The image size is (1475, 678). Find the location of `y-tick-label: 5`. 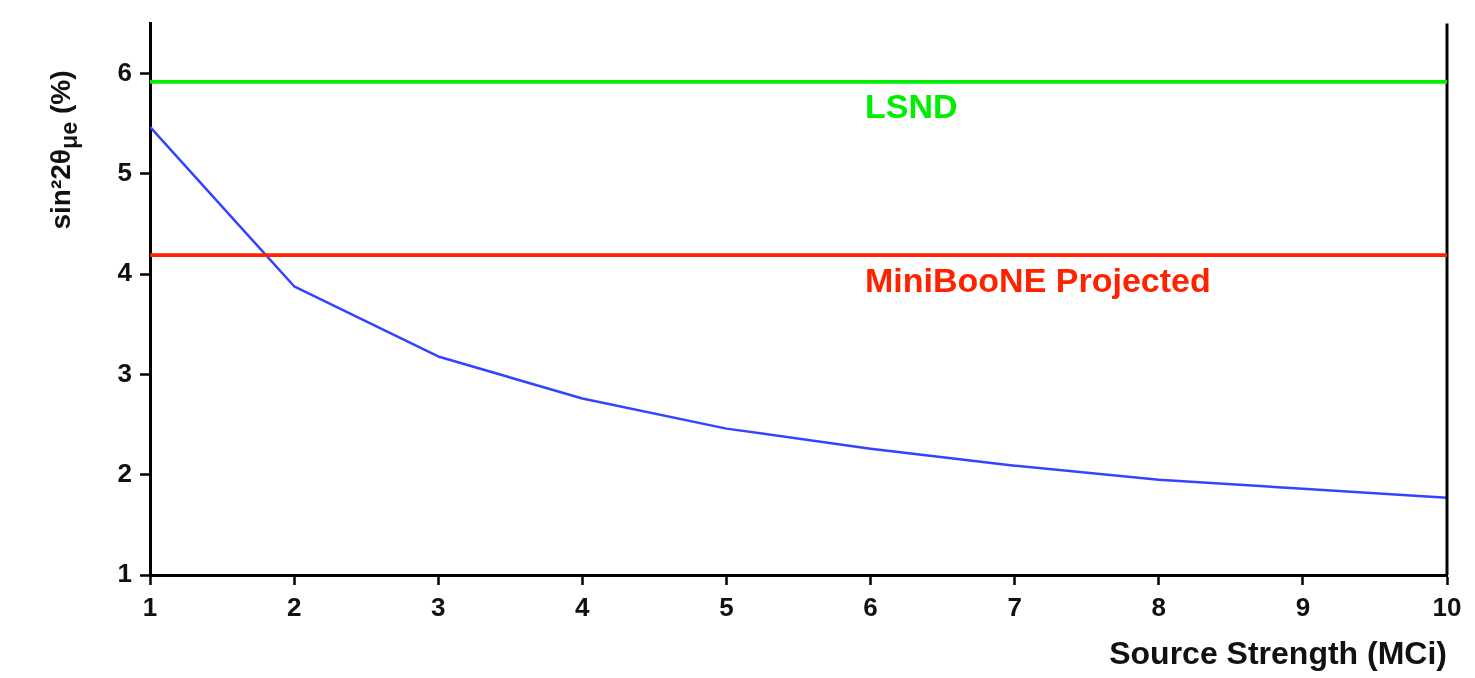

y-tick-label: 5 is located at coordinates (124, 172).